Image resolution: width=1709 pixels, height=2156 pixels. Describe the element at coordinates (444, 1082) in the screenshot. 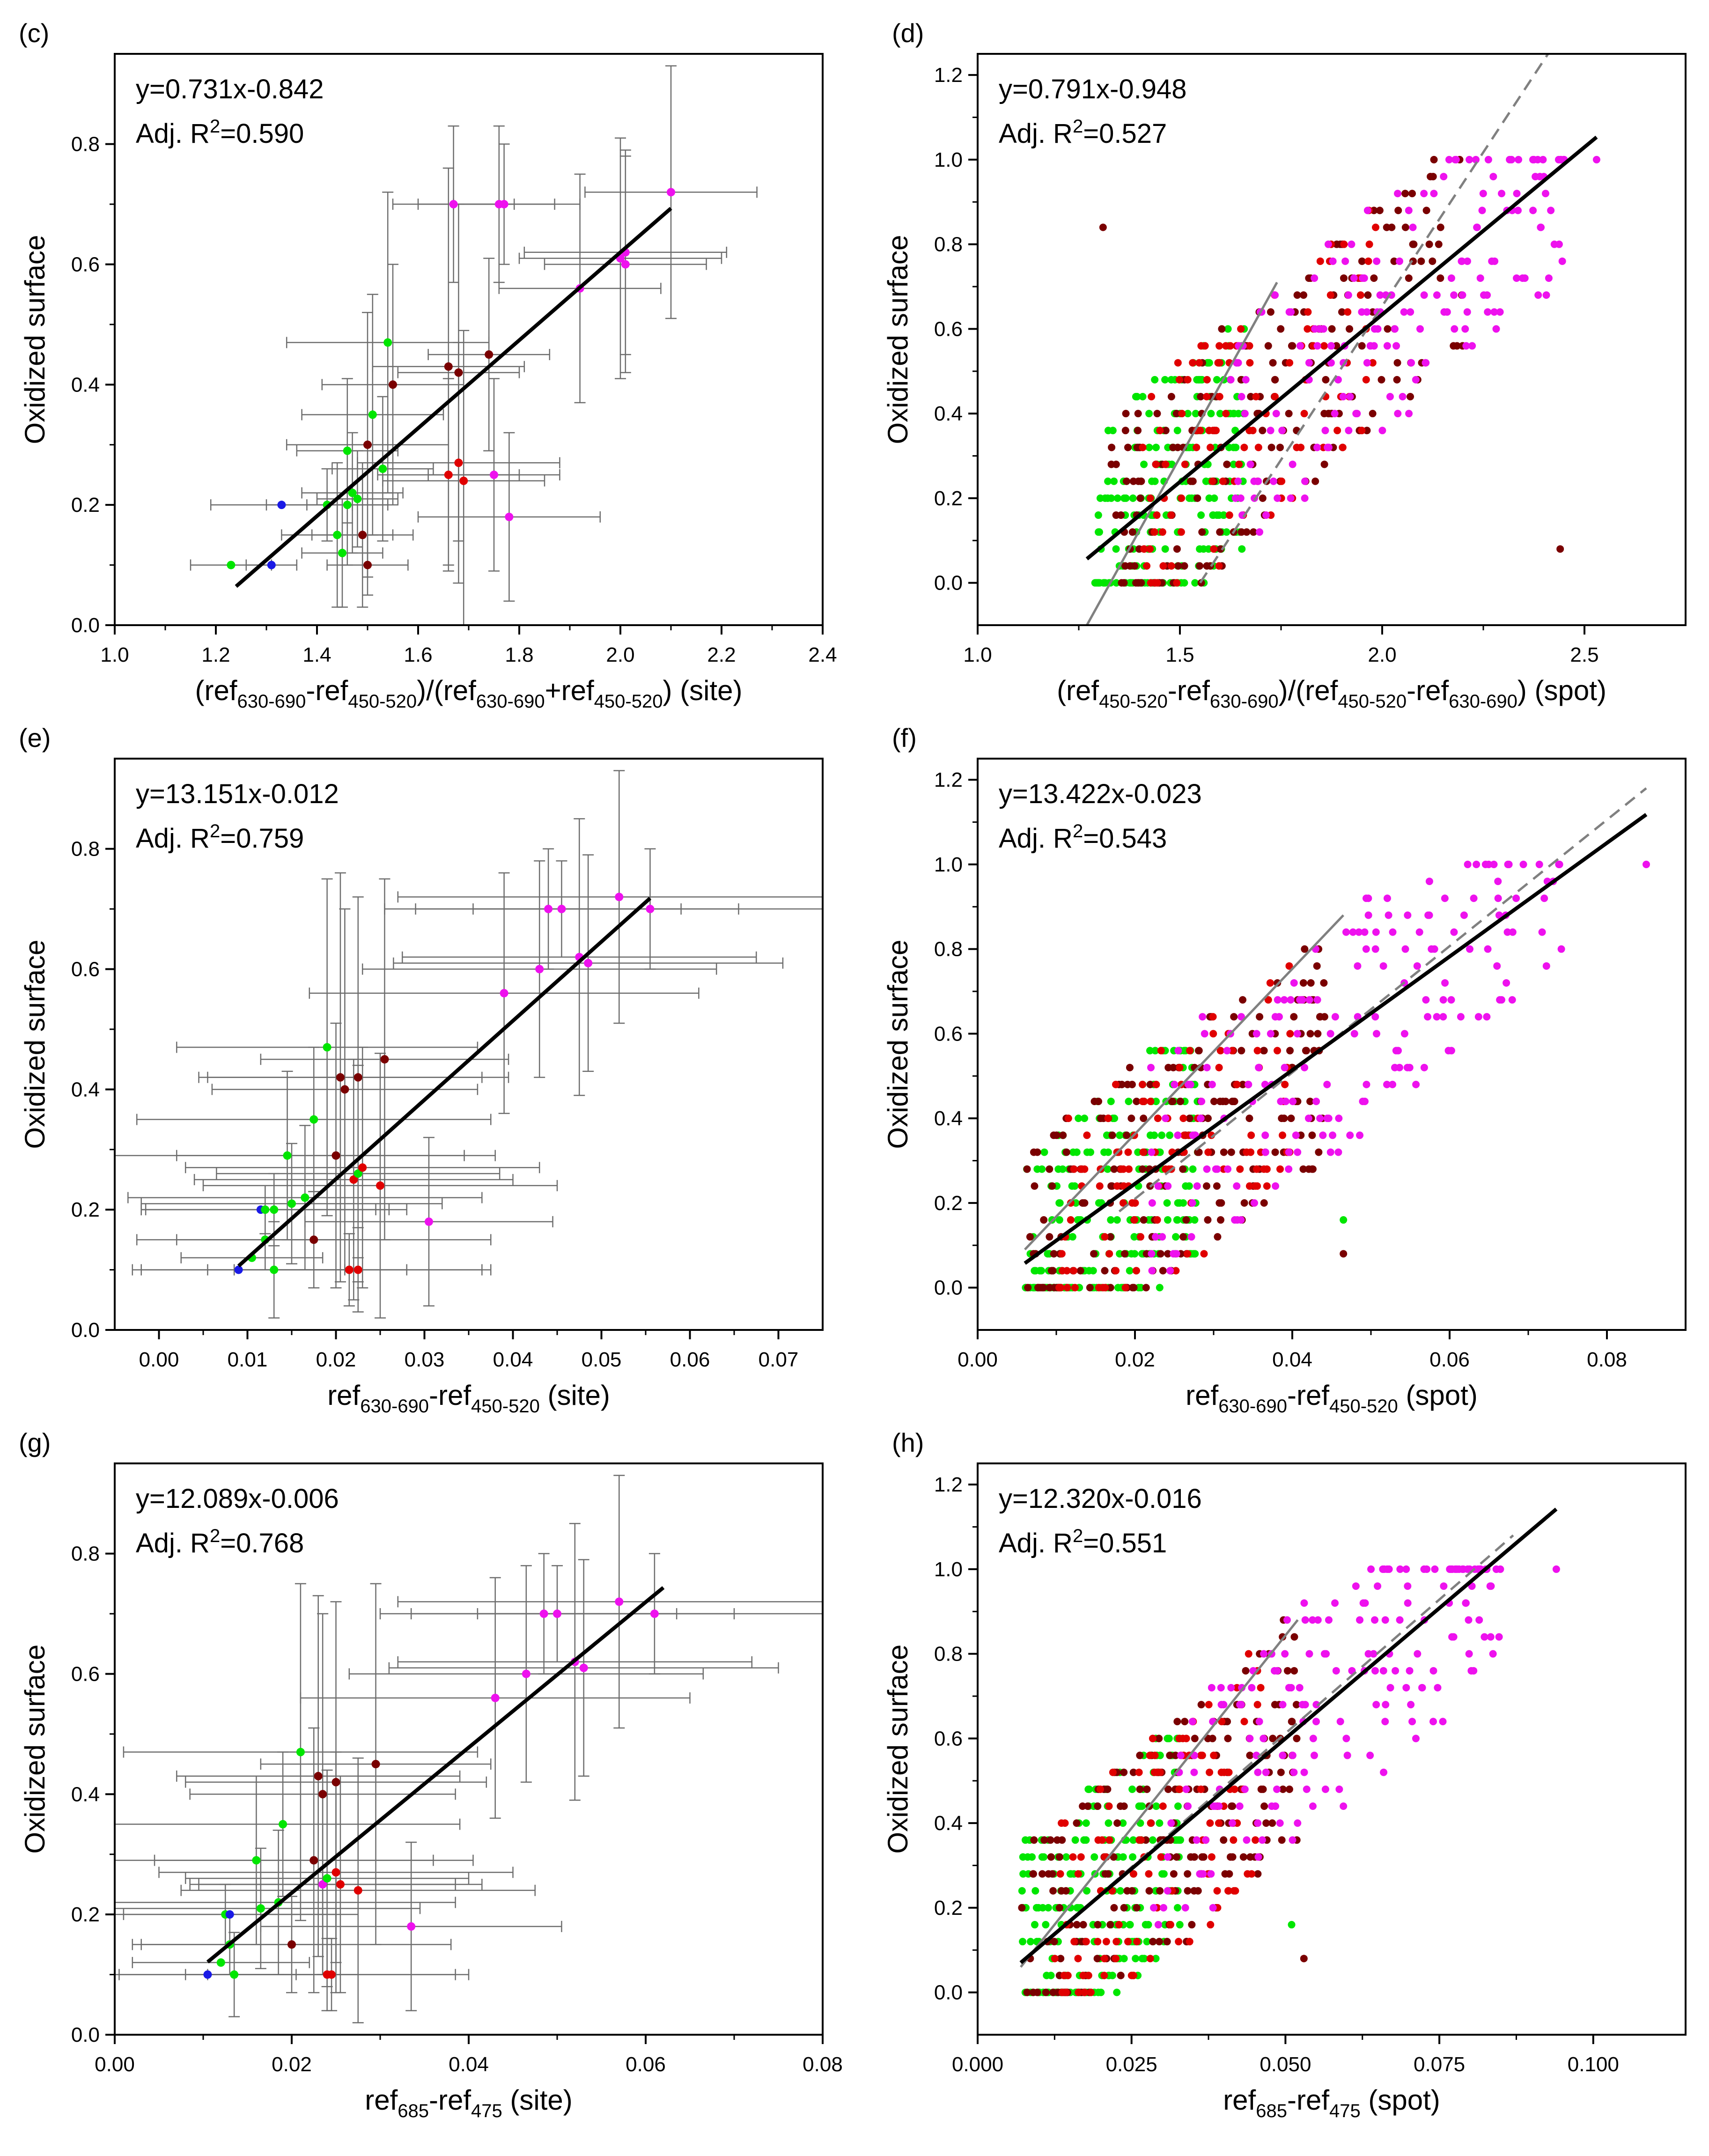

I see `regression-line` at that location.